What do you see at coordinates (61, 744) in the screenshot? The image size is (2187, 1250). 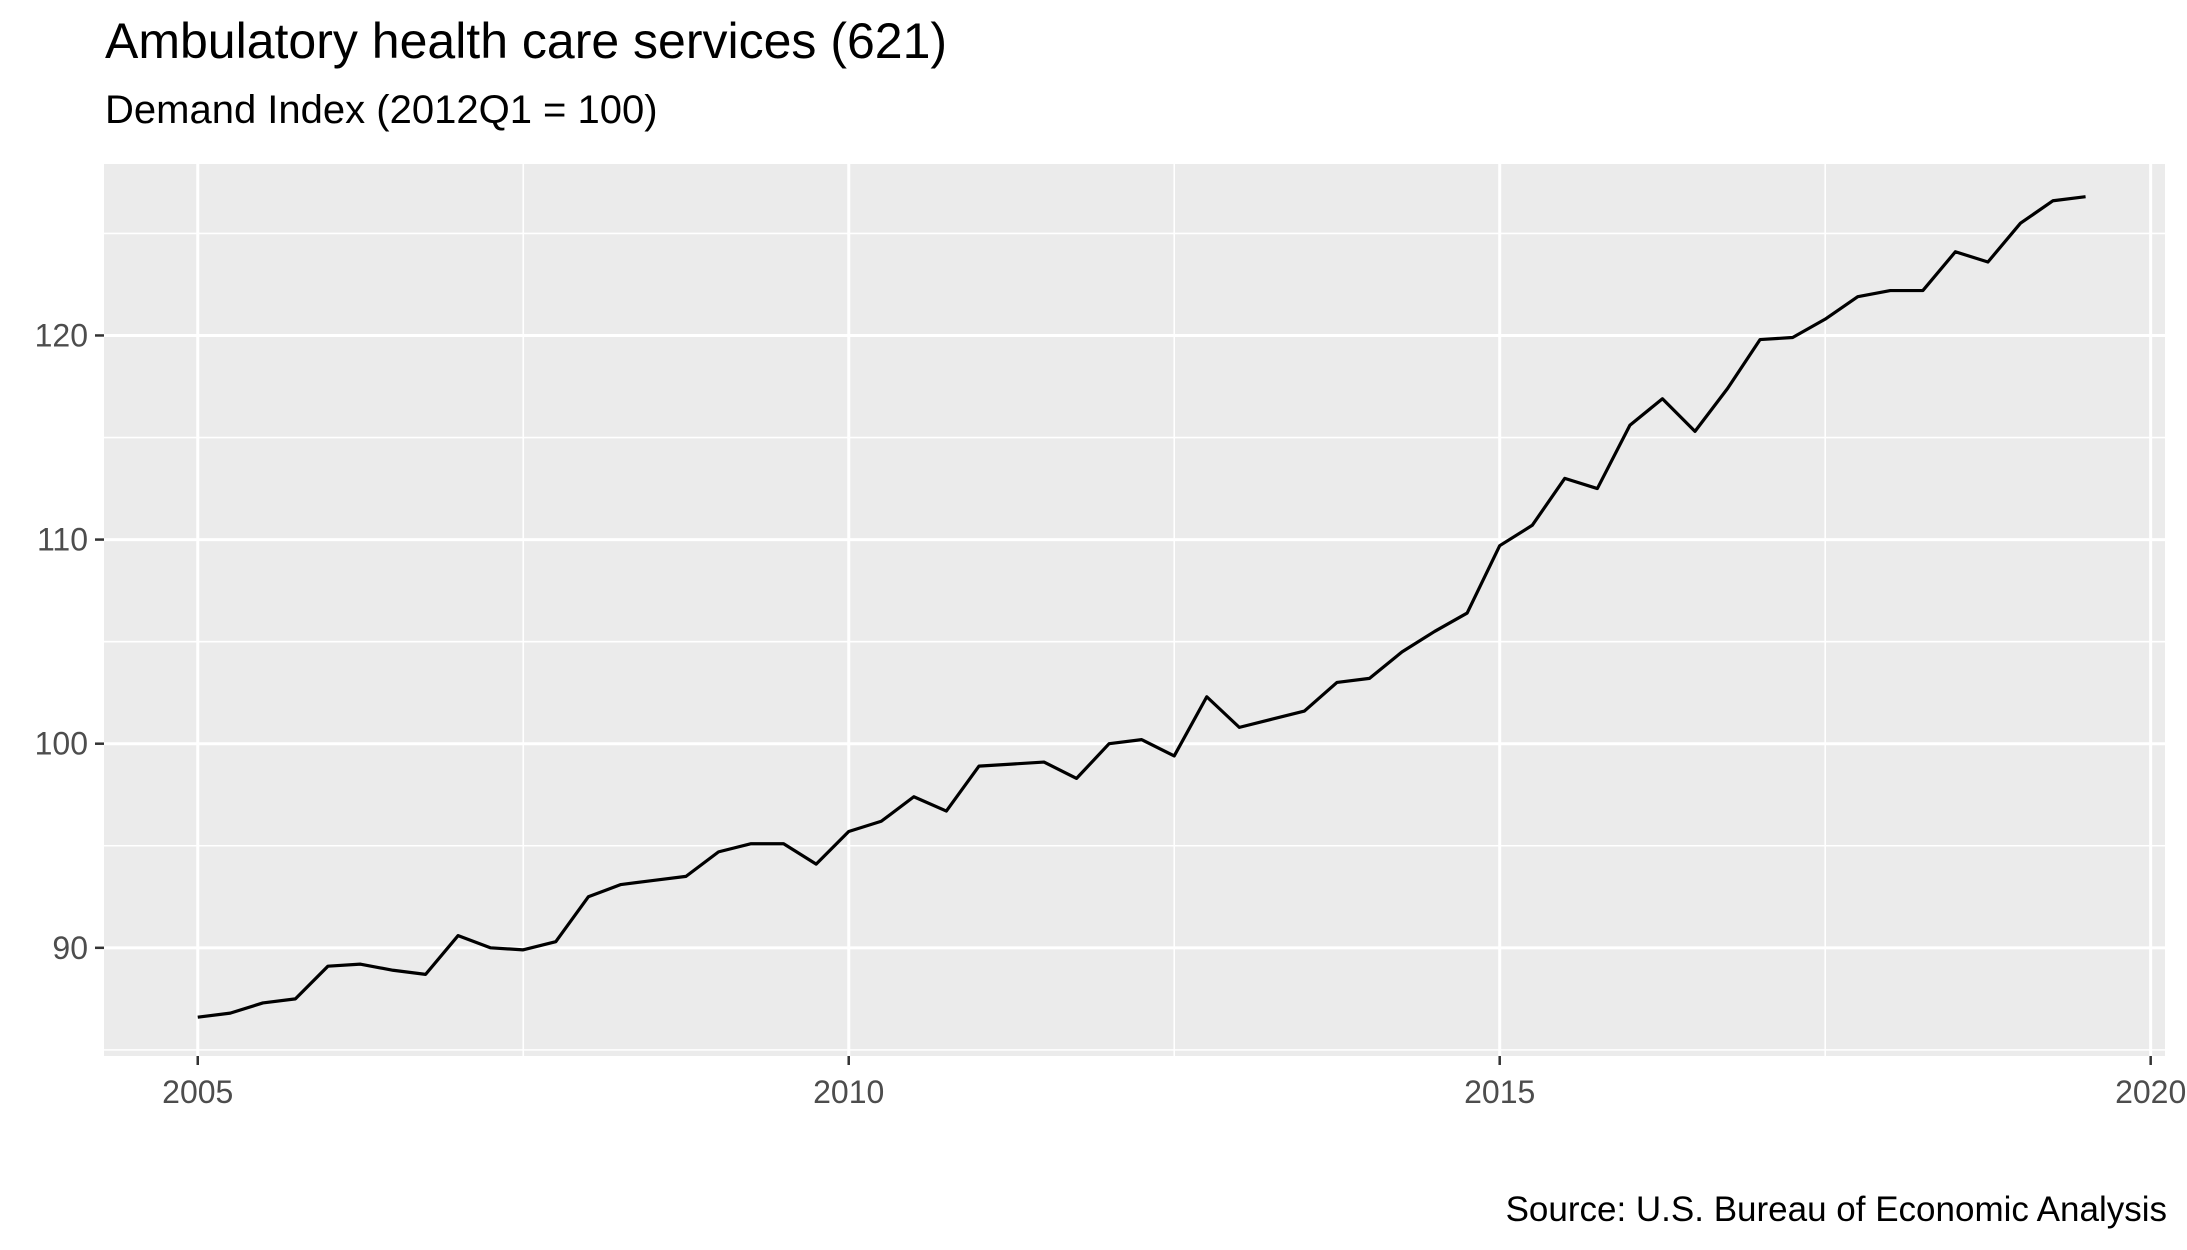 I see `y-tick-label: 100` at bounding box center [61, 744].